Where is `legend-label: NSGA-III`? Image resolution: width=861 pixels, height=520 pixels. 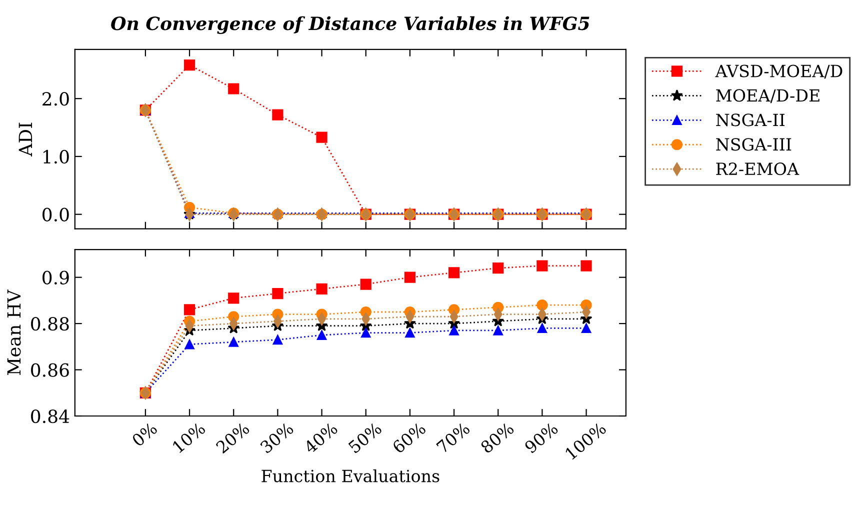 legend-label: NSGA-III is located at coordinates (754, 144).